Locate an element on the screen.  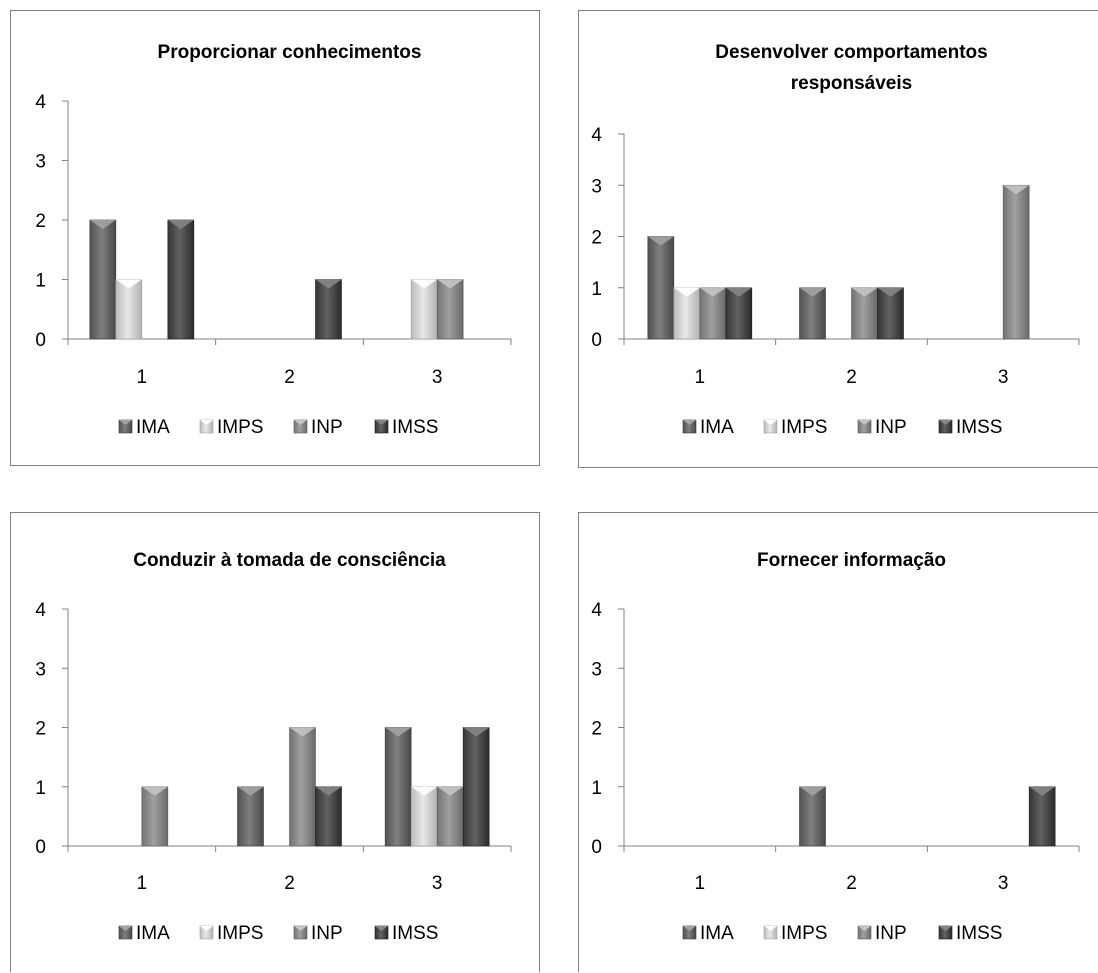
chart-title-line: Proporcionar conhecimentos is located at coordinates (290, 52).